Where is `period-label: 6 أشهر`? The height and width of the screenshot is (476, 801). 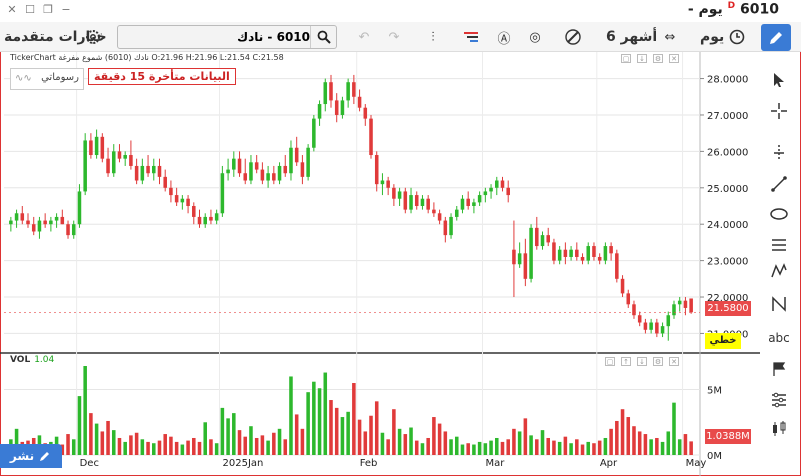 period-label: 6 أشهر is located at coordinates (632, 37).